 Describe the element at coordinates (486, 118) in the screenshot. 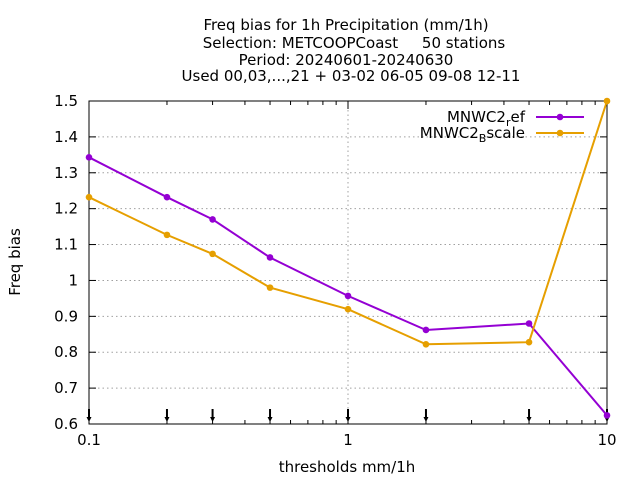

I see `legend-label-0: MNWC2ref` at that location.